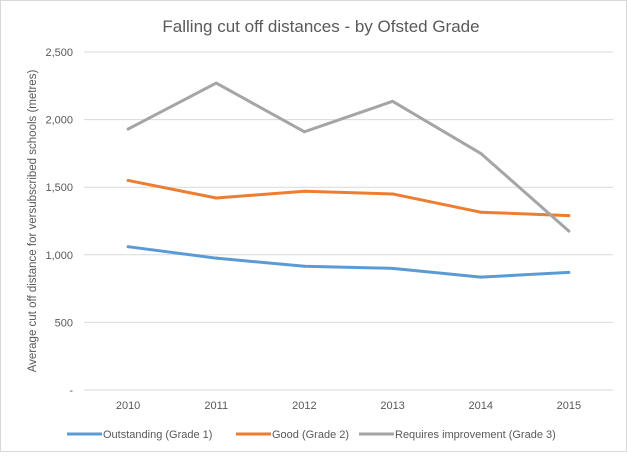  I want to click on legend-label: Good (Grade 2), so click(310, 435).